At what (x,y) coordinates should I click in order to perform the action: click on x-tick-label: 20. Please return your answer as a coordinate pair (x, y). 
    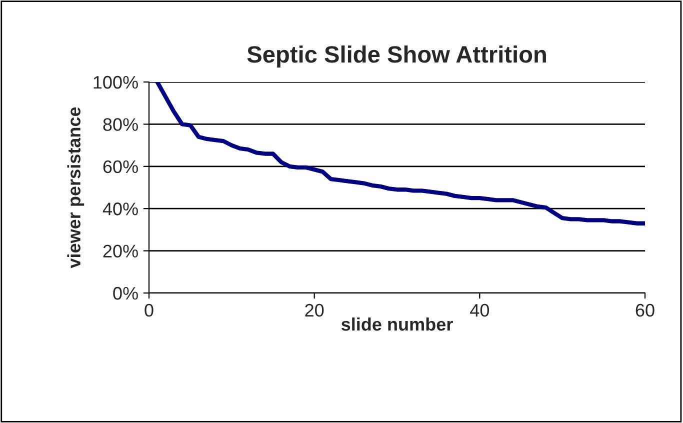
    Looking at the image, I should click on (314, 310).